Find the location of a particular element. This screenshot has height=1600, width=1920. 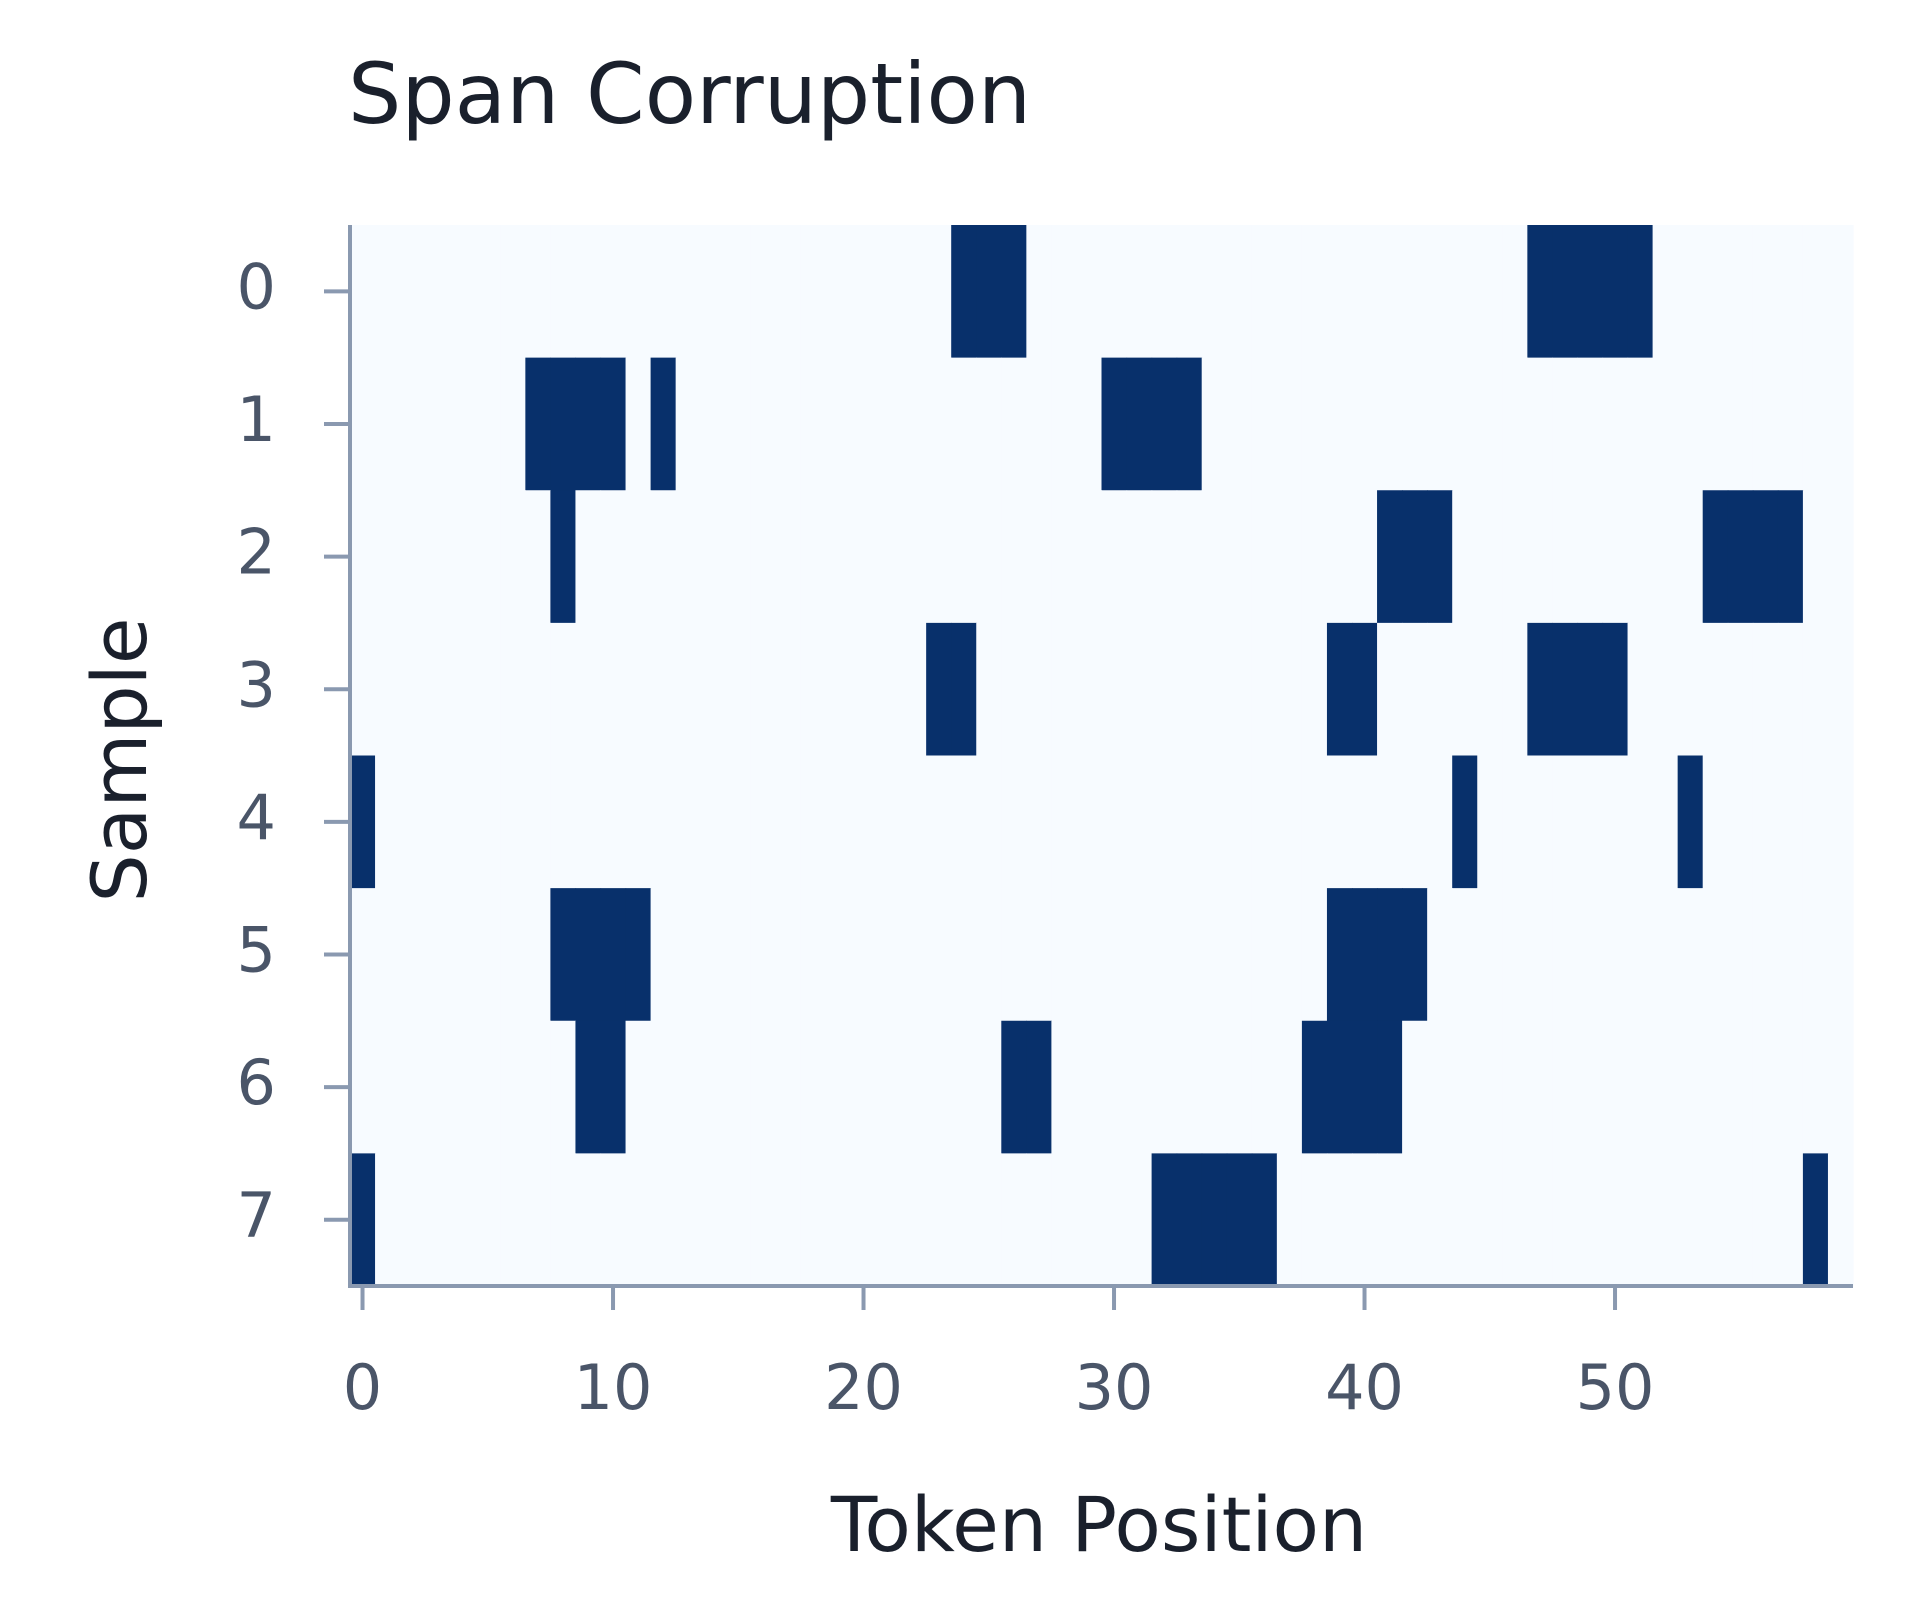

y-tick-label: 7 is located at coordinates (256, 1215).